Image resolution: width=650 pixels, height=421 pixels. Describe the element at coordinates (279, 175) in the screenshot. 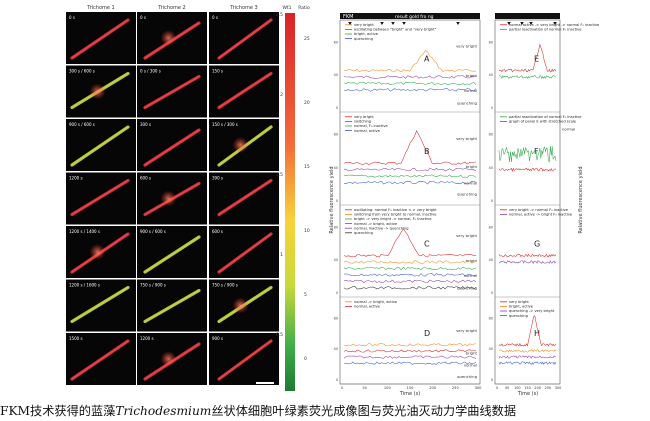

I see `colorbar-left-tick: 1.5` at that location.